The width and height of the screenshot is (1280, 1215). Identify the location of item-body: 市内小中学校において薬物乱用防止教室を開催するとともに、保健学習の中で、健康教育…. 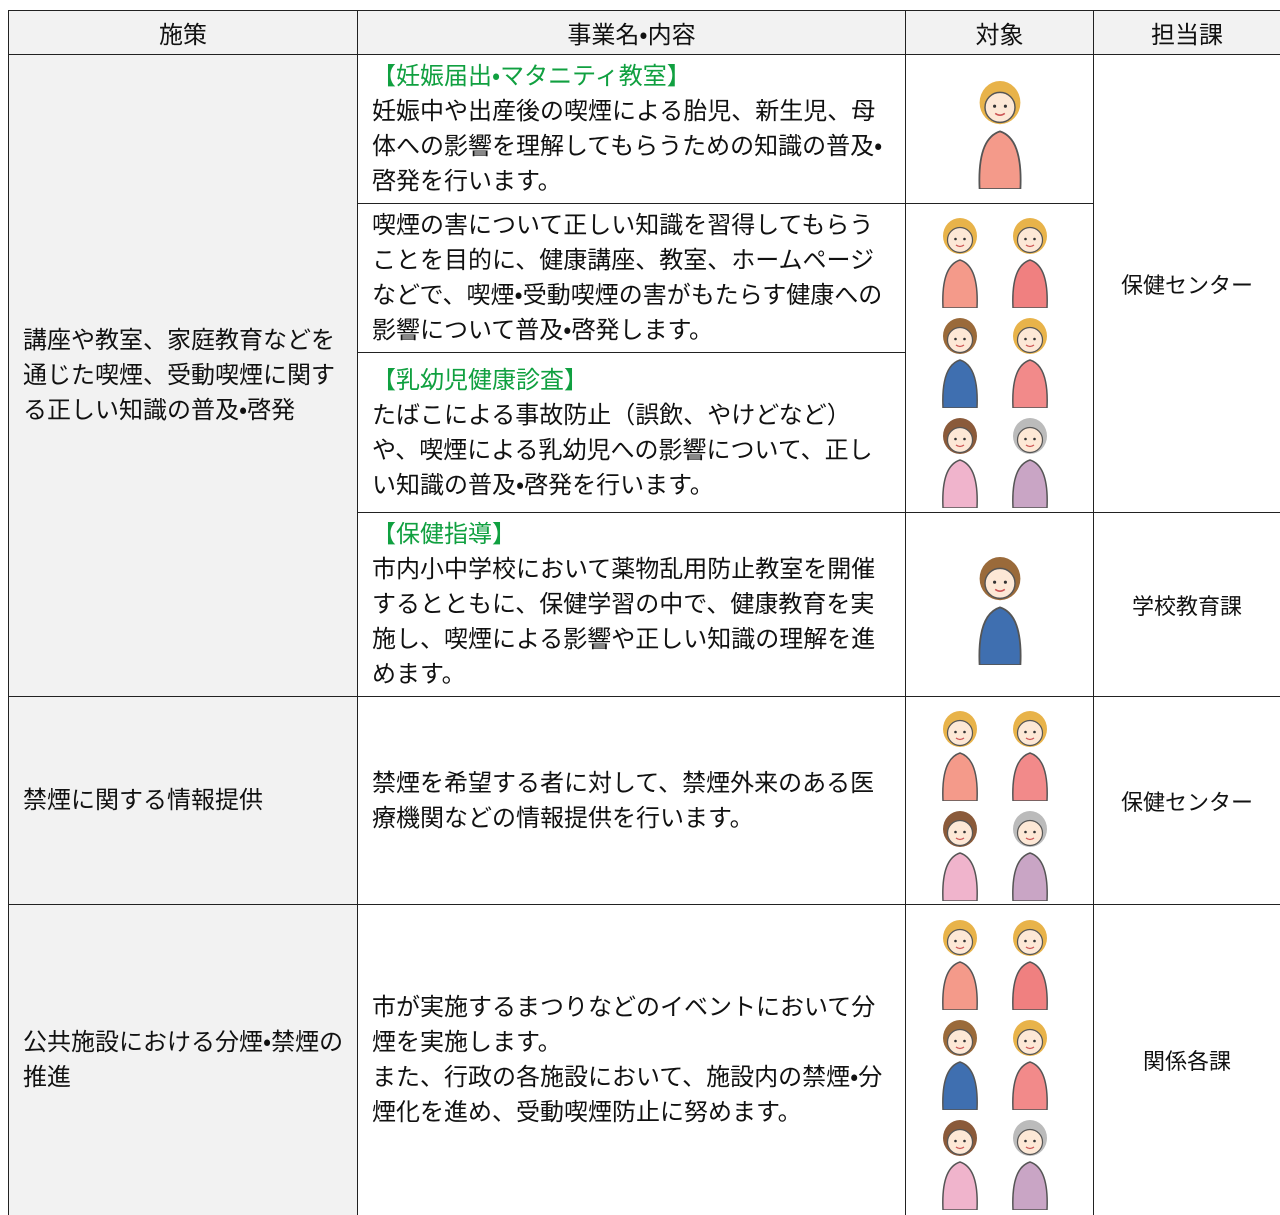
(631, 622).